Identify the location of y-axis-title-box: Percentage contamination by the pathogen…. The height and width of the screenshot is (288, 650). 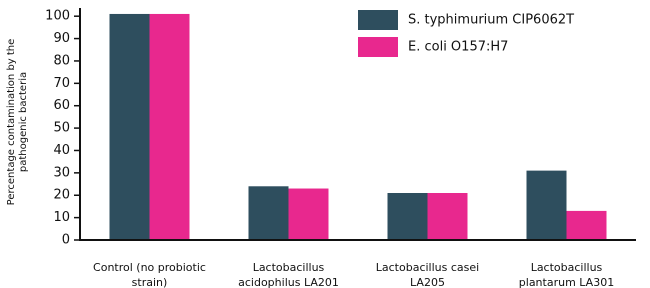
(17, 122).